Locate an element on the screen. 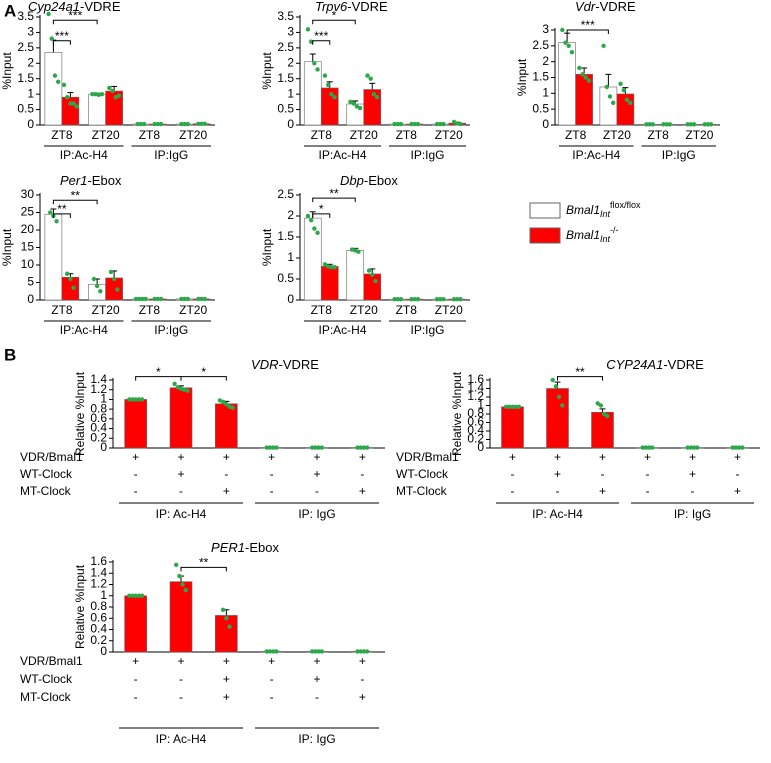 This screenshot has height=763, width=771. y-tick-label: 3 is located at coordinates (290, 32).